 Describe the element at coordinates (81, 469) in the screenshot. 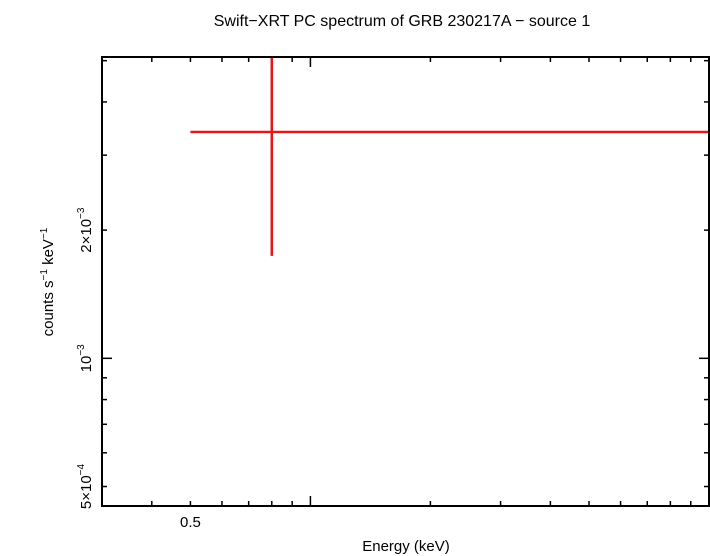

I see `y-tick-exponent: −4` at that location.